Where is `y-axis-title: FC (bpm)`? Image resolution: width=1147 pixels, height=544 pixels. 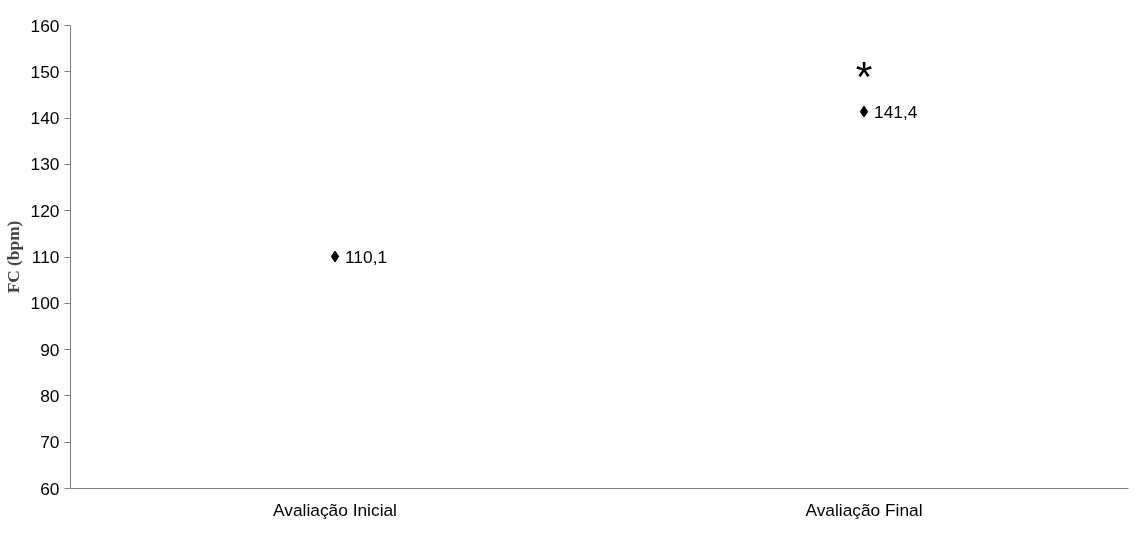 y-axis-title: FC (bpm) is located at coordinates (13, 257).